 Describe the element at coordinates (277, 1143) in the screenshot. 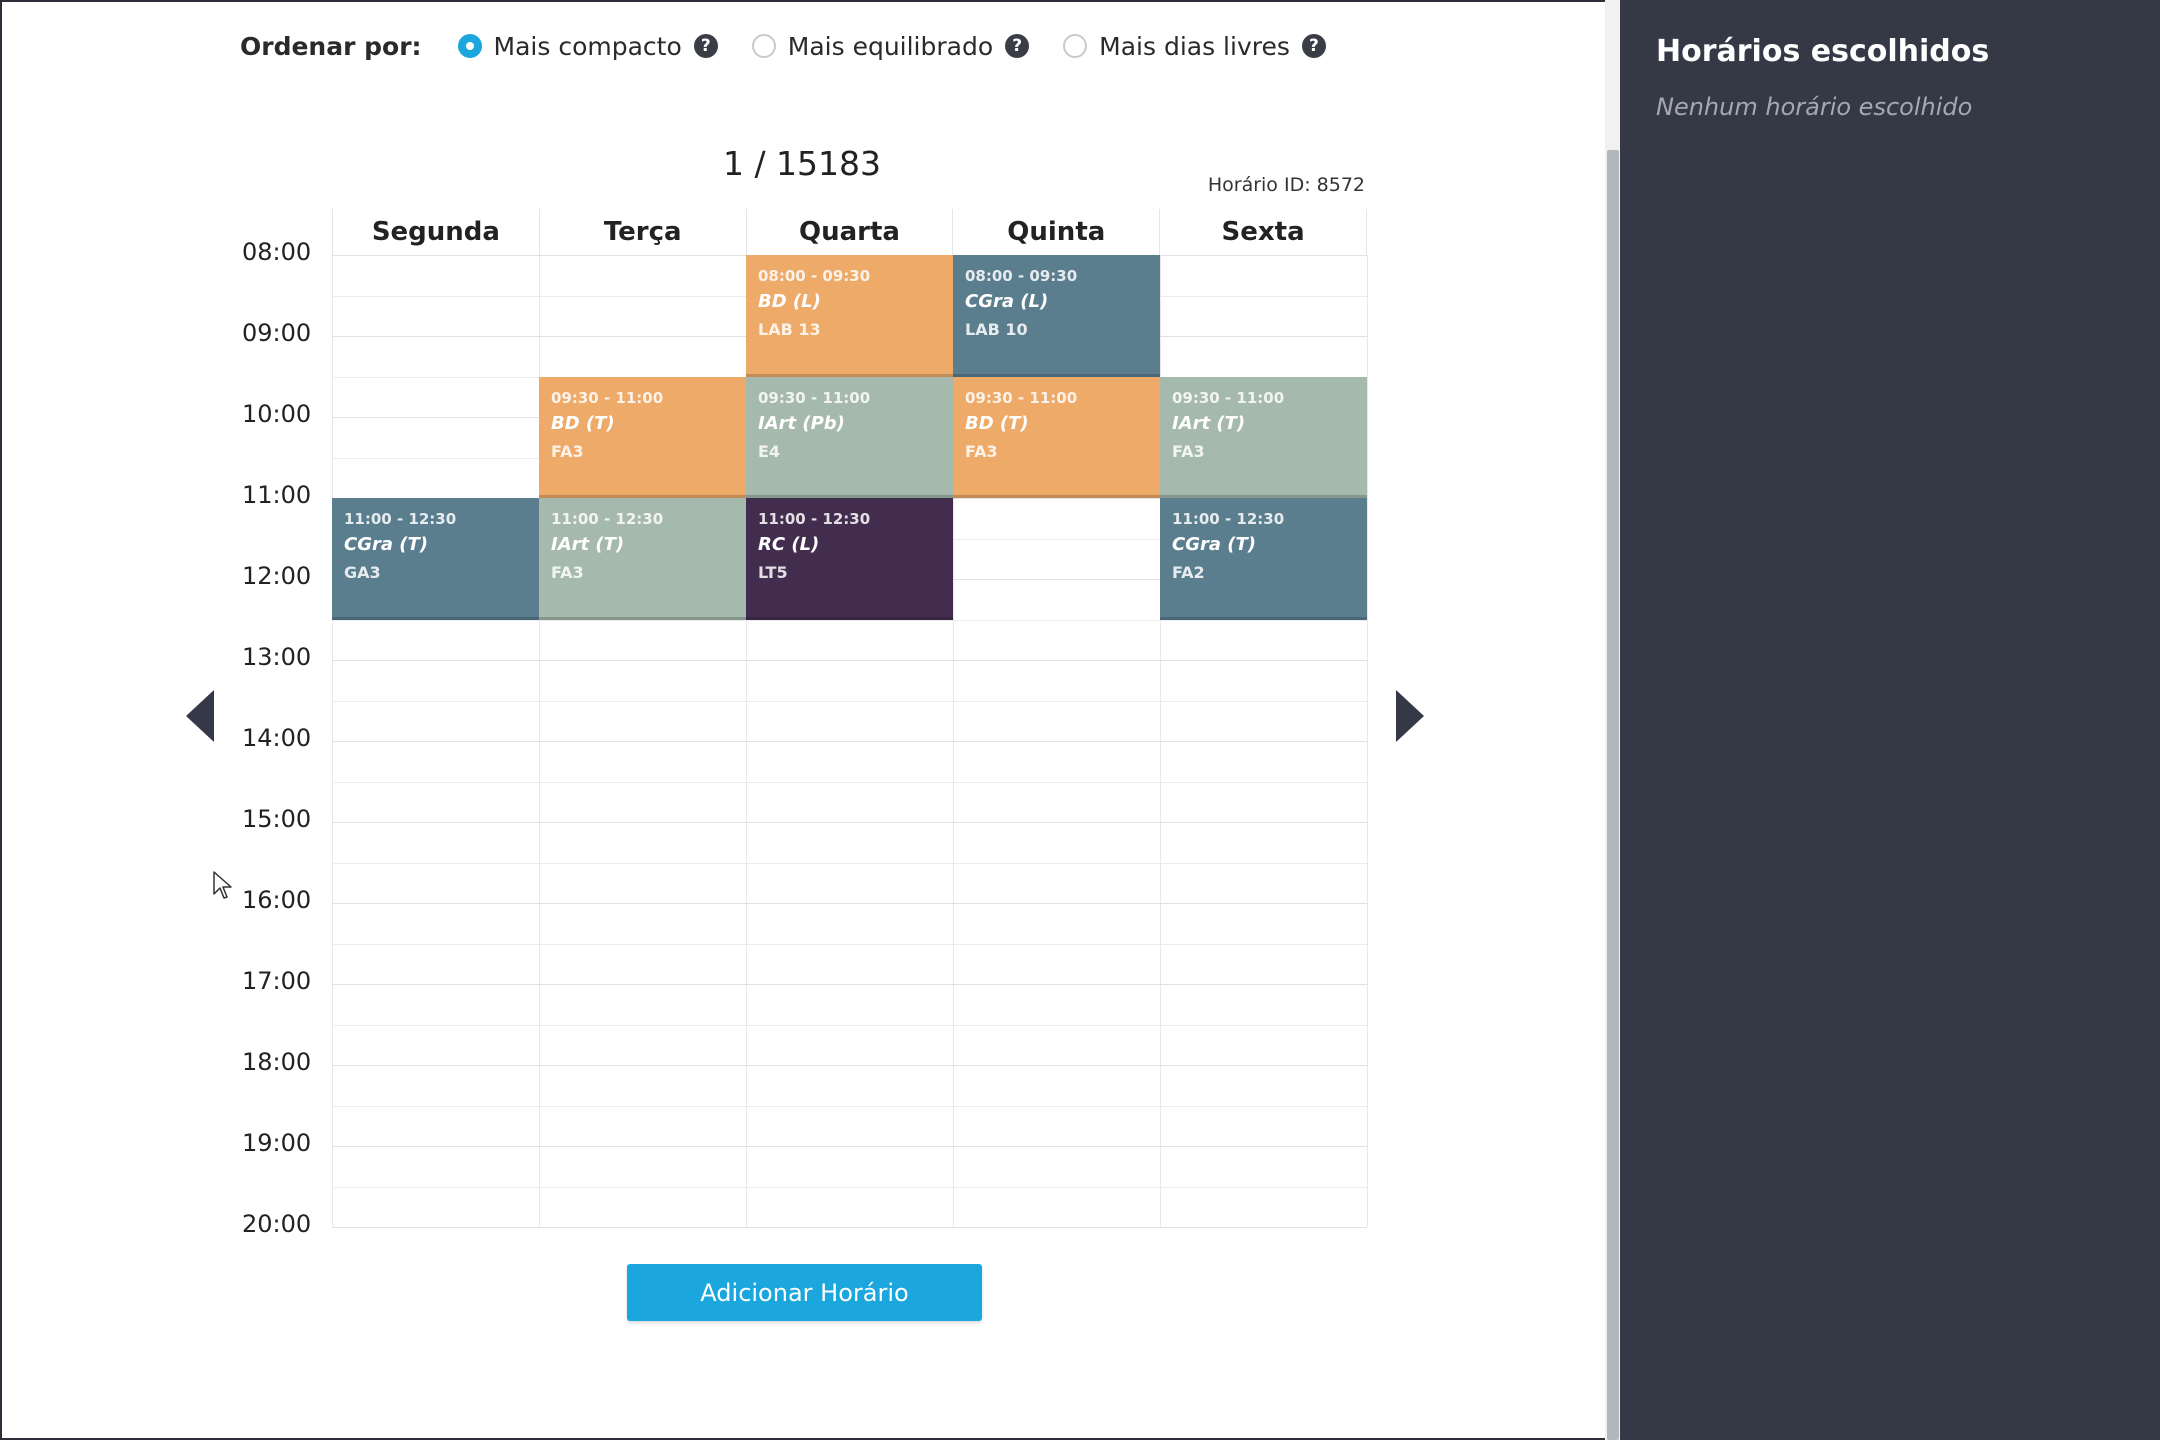

I see `time-label: 19:00` at that location.